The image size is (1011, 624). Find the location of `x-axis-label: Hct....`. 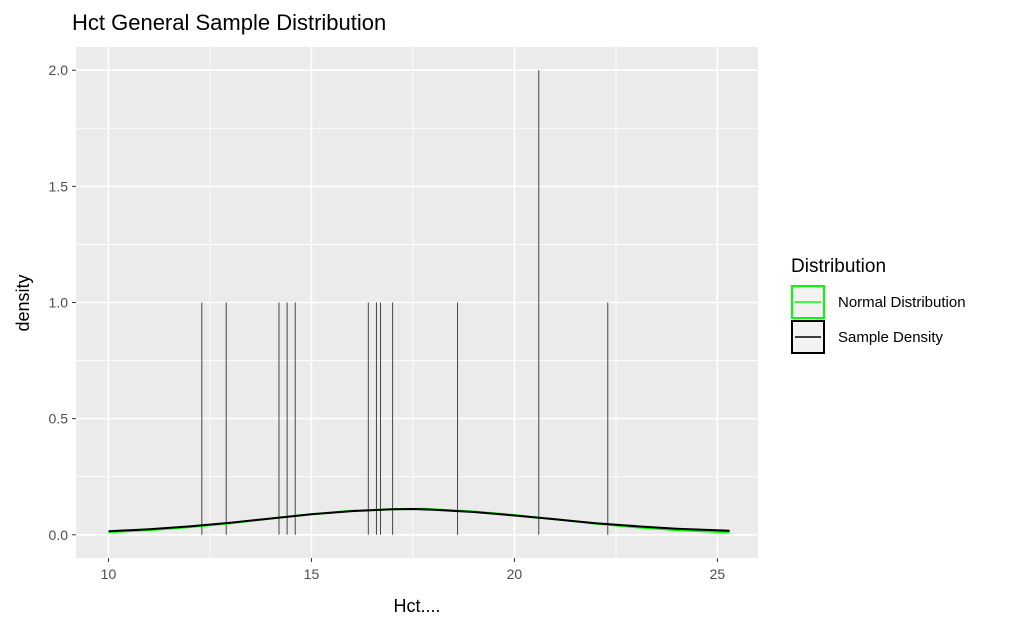

x-axis-label: Hct.... is located at coordinates (416, 606).